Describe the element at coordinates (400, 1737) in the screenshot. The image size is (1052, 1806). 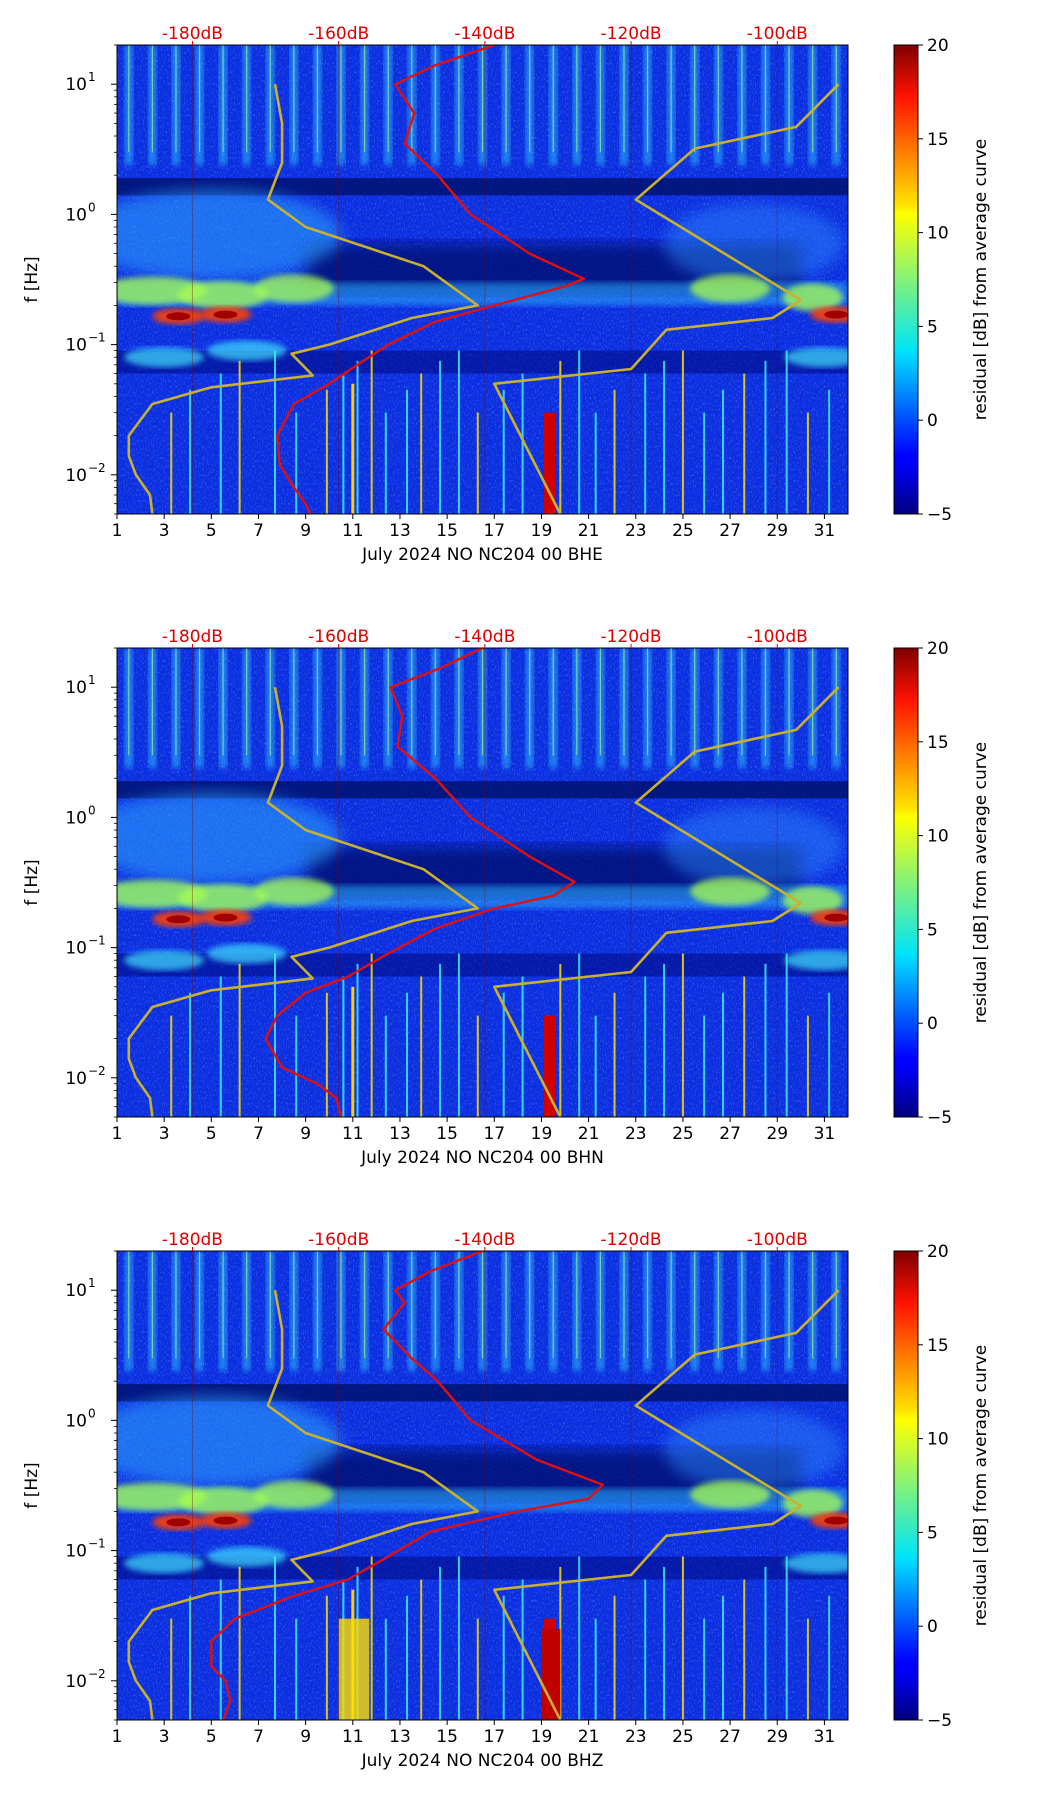
I see `x-tick-label: 13` at that location.